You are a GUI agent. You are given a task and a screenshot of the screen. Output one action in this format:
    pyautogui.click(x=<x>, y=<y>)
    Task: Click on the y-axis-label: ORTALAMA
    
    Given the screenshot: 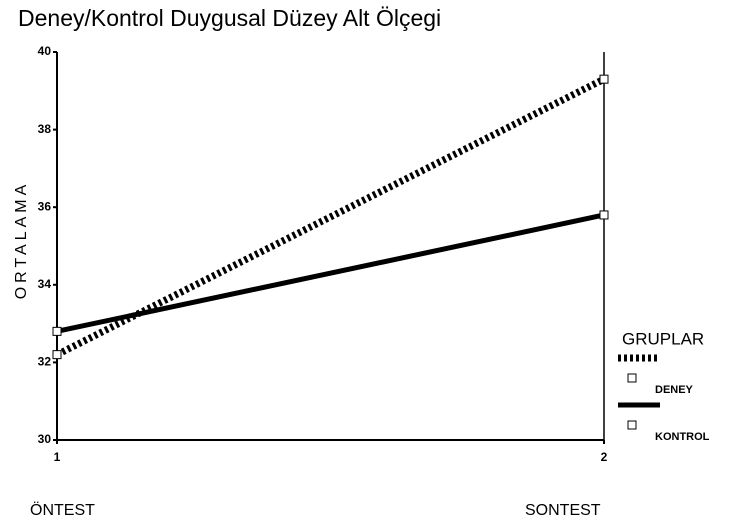 What is the action you would take?
    pyautogui.click(x=21, y=240)
    